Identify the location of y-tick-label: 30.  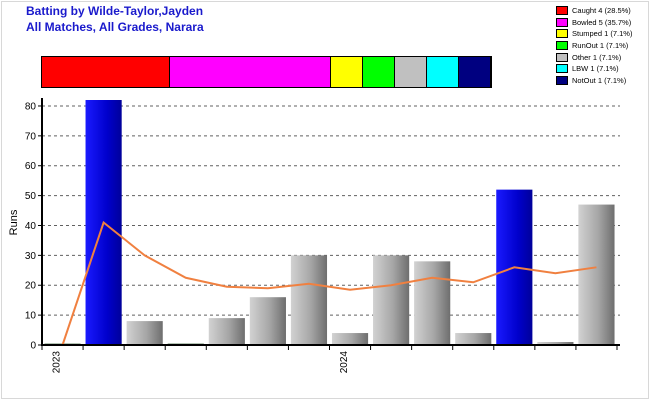
(31, 256).